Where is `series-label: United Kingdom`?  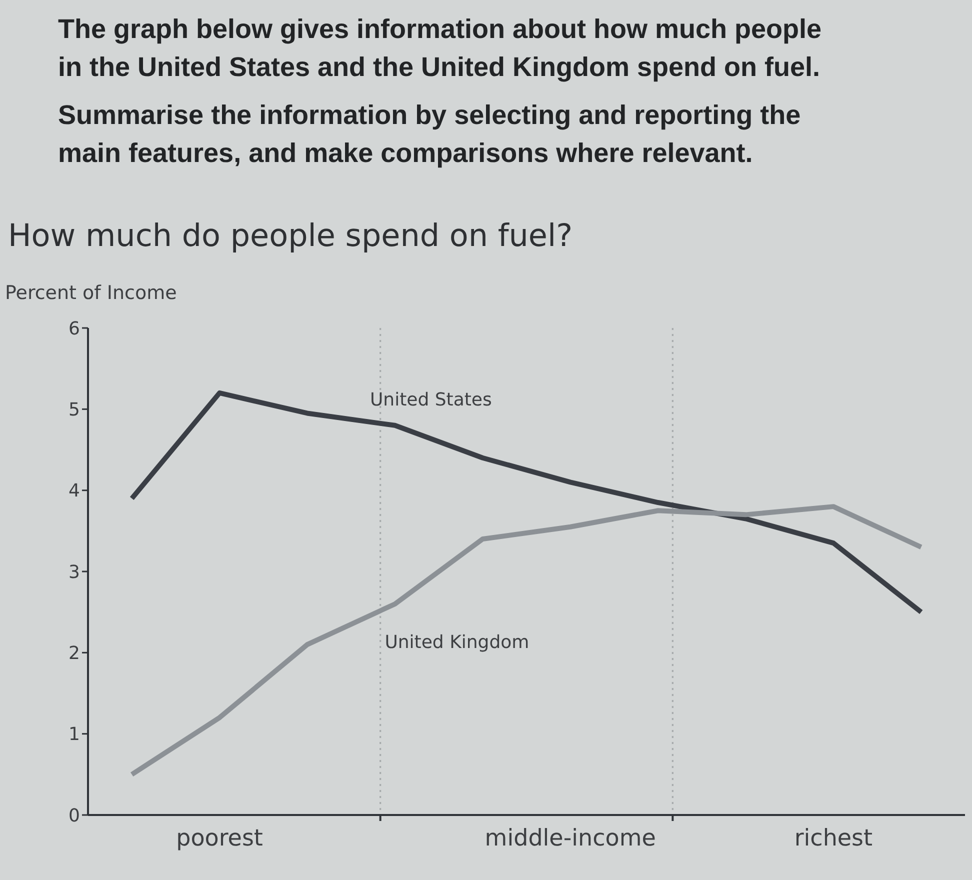
series-label: United Kingdom is located at coordinates (457, 642).